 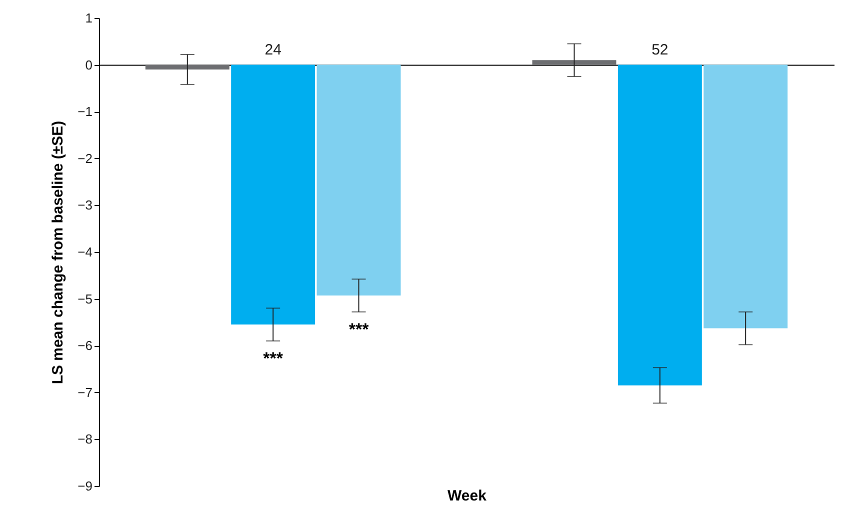 What do you see at coordinates (468, 496) in the screenshot?
I see `x-axis-title: Week` at bounding box center [468, 496].